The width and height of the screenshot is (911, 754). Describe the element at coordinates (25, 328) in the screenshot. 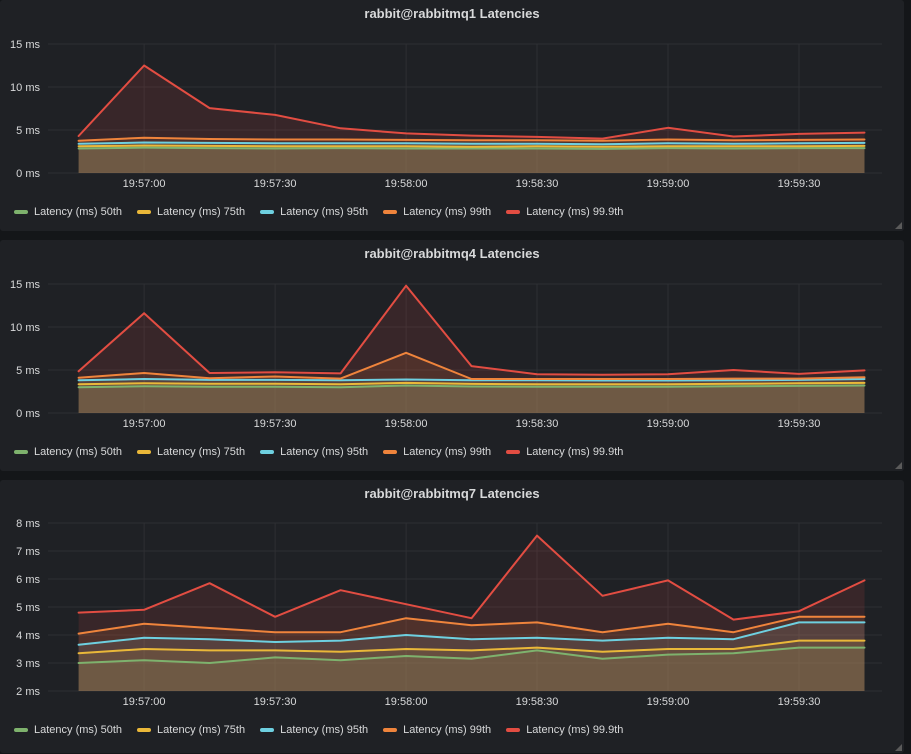

I see `svg-text: 10 ms` at that location.